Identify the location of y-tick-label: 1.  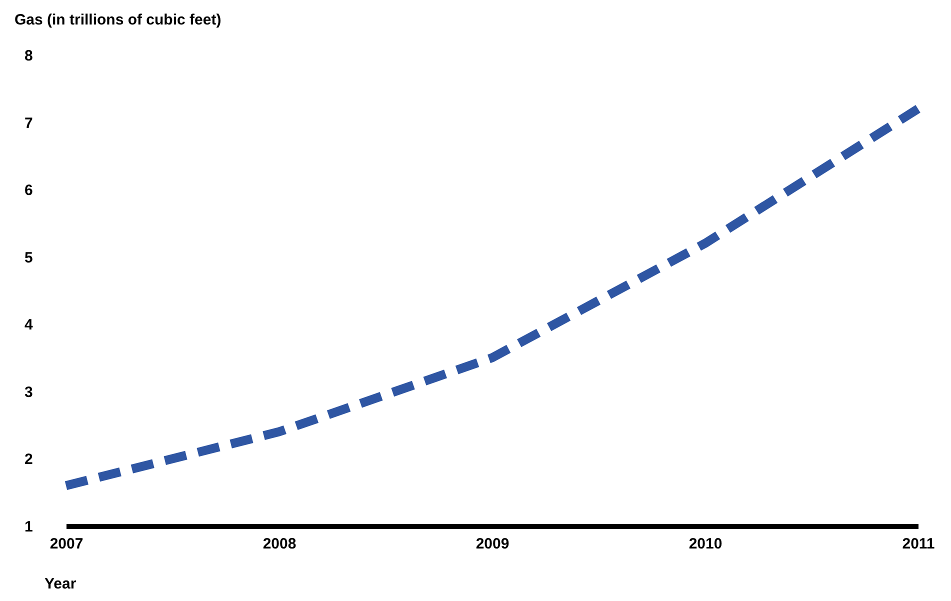
(28, 527).